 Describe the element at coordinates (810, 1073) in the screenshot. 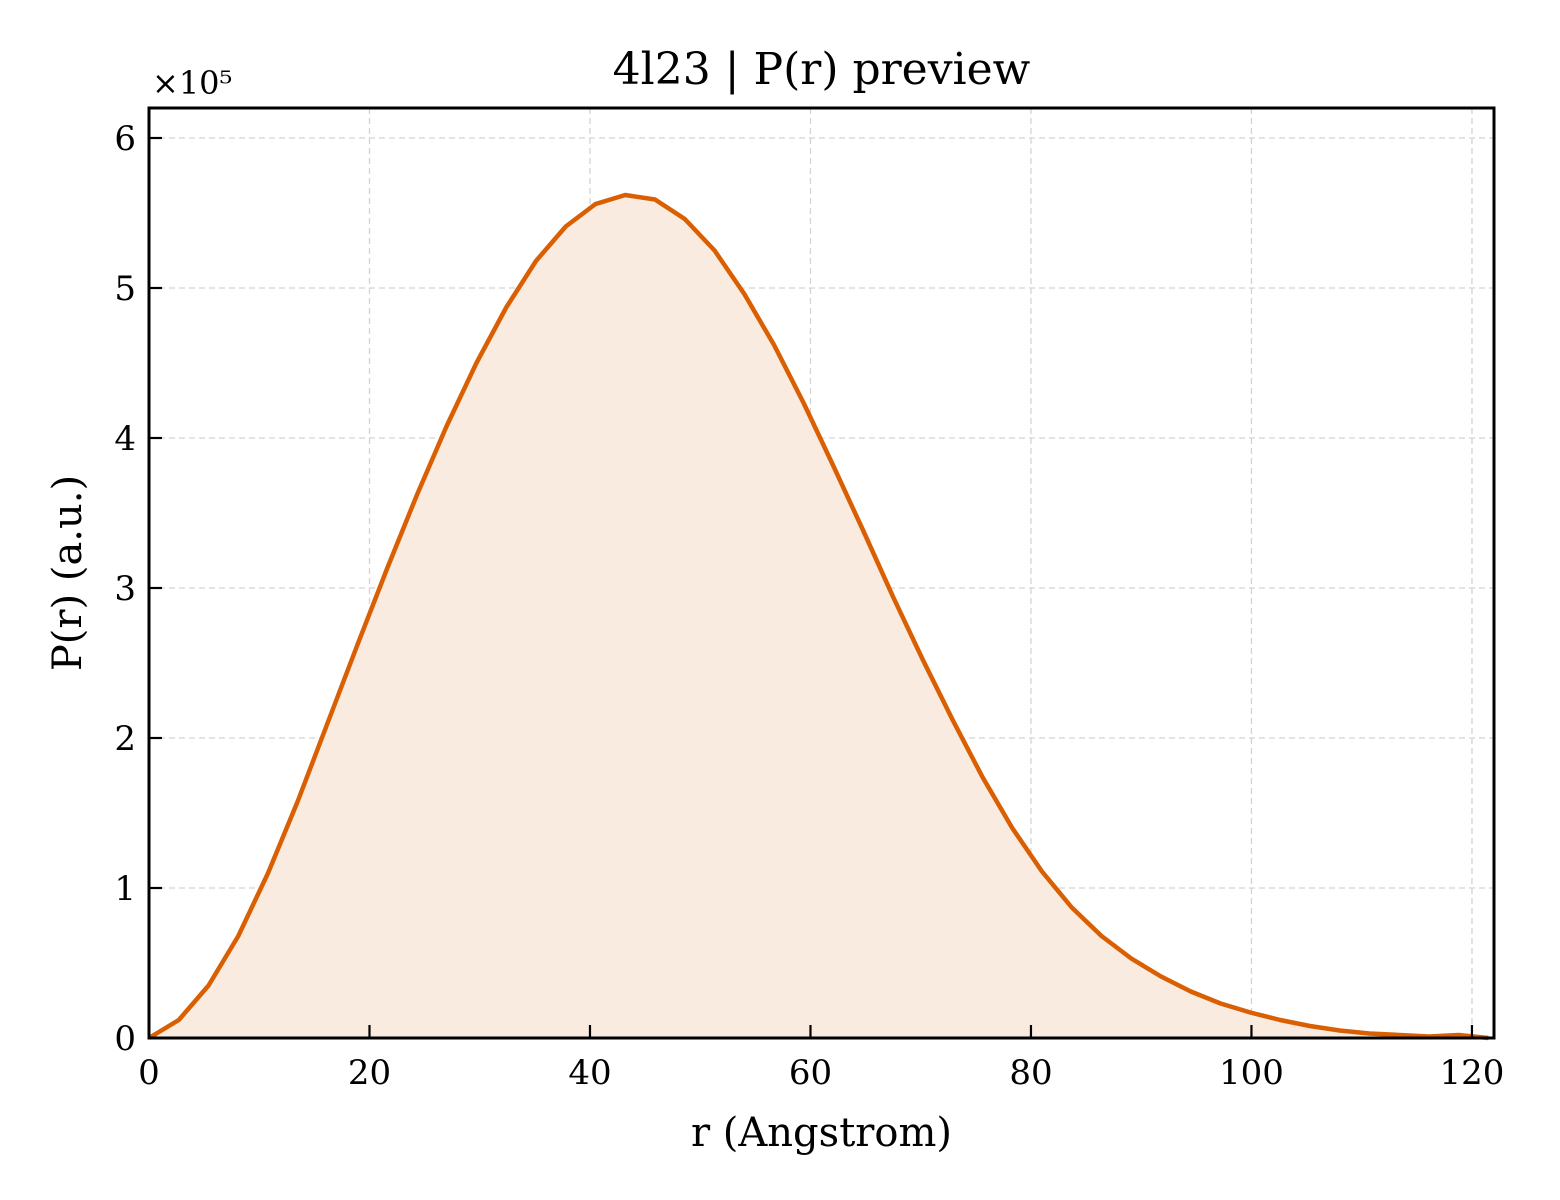

I see `x-tick-label: 60` at that location.